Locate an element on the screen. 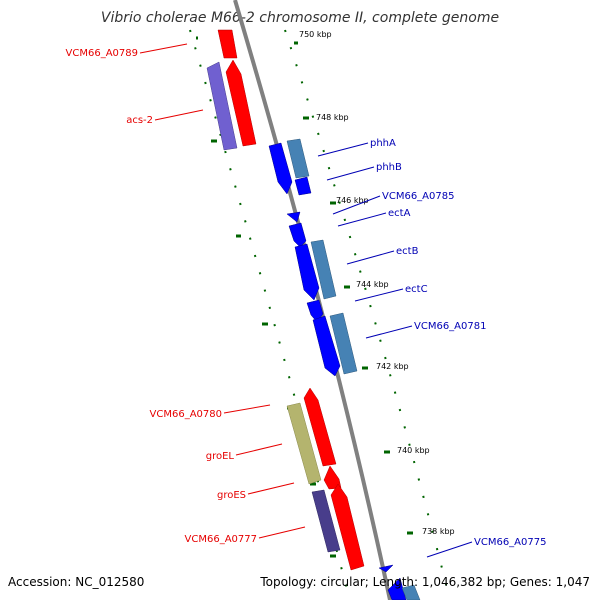 This screenshot has height=600, width=600. gene-label: acs-2 is located at coordinates (139, 120).